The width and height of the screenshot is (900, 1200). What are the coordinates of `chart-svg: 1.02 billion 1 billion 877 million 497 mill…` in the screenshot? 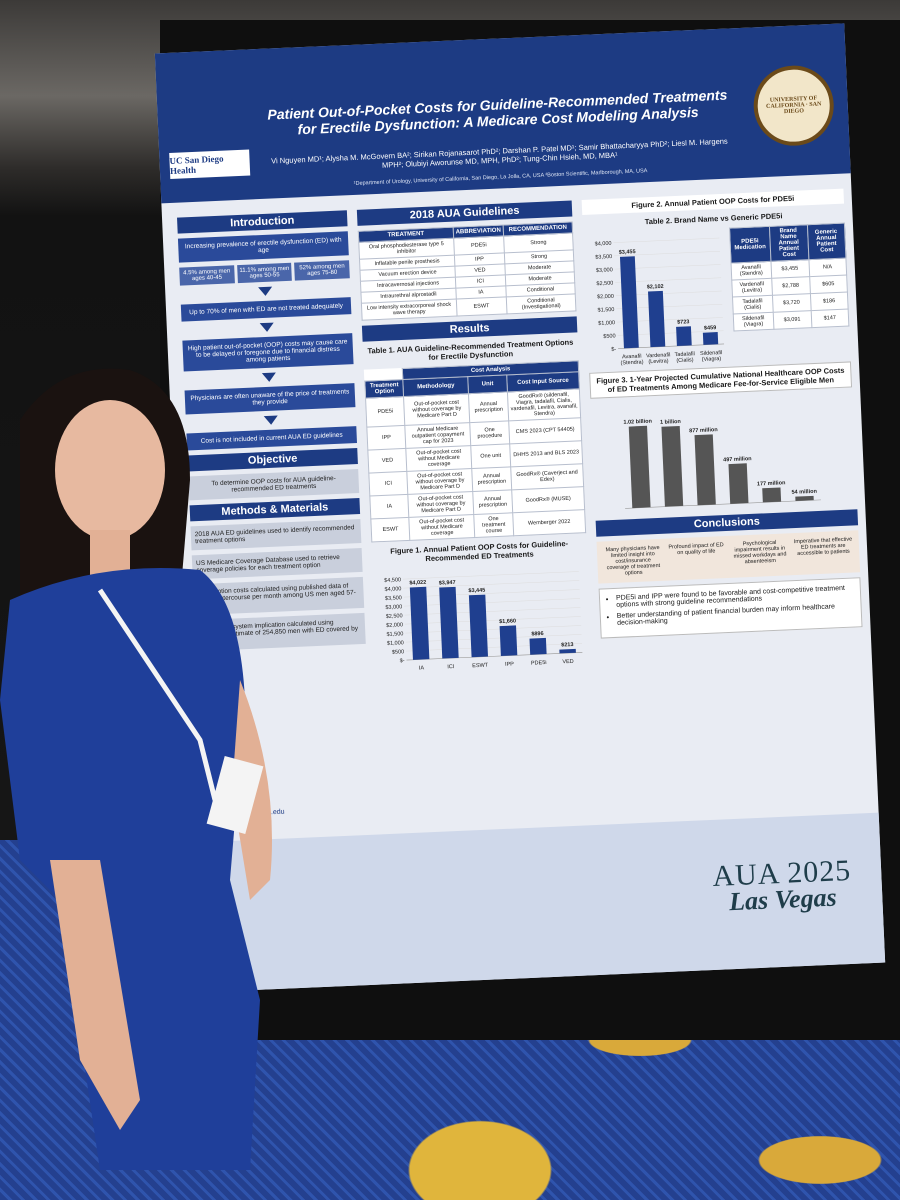 It's located at (722, 464).